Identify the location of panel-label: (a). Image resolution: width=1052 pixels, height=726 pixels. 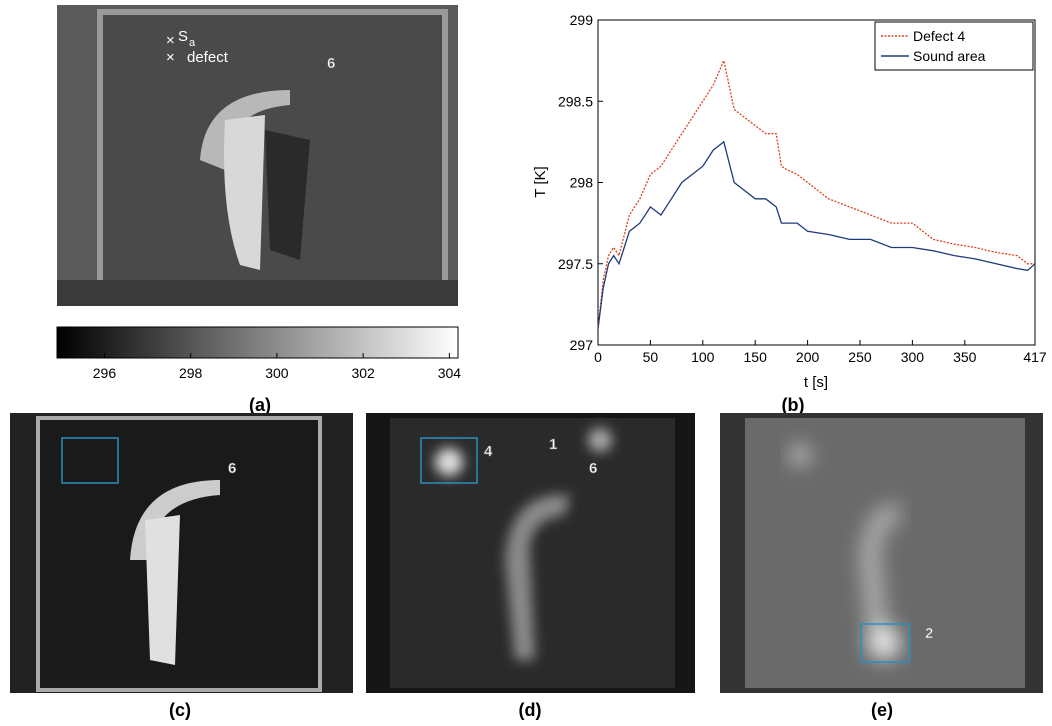
(260, 405).